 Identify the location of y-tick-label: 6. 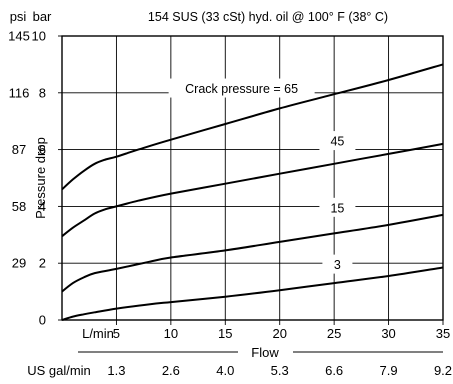
(42, 149).